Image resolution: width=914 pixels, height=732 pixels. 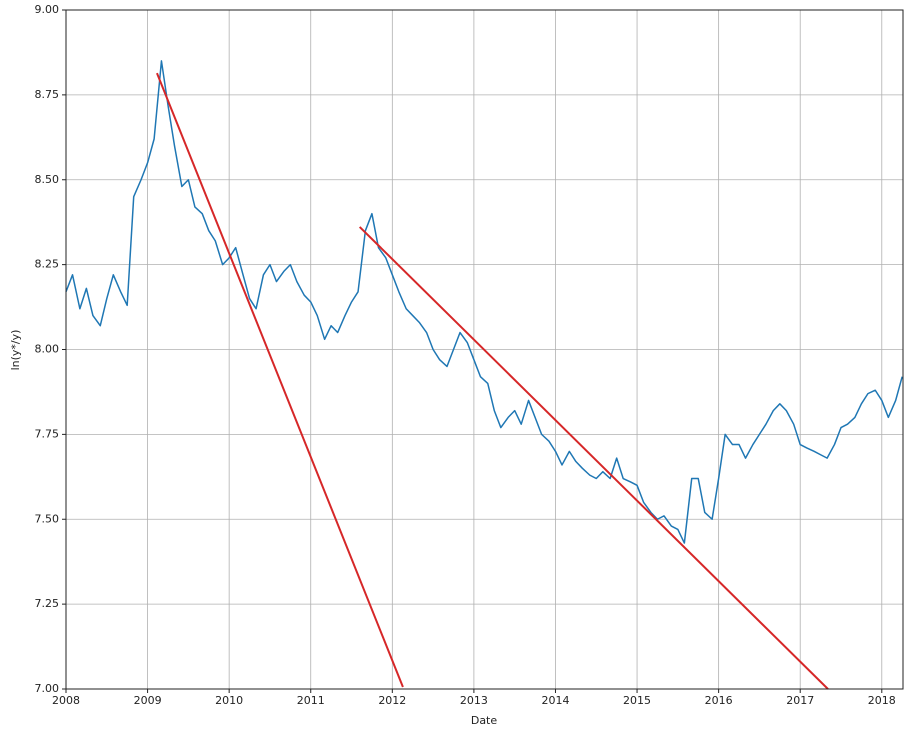 I want to click on x-tick-label: 2008, so click(x=66, y=700).